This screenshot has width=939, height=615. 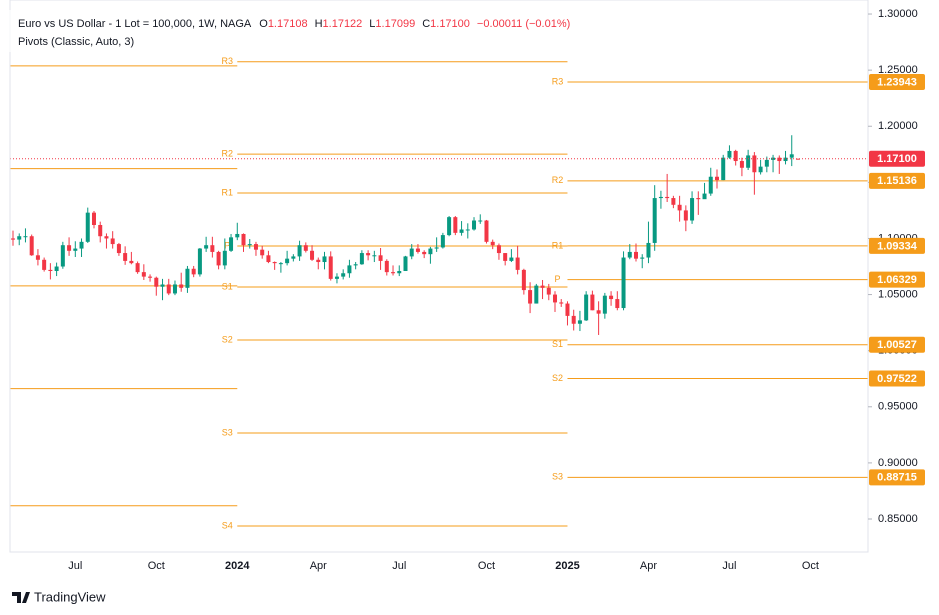 I want to click on ohlc-value: 1.17100, so click(x=450, y=24).